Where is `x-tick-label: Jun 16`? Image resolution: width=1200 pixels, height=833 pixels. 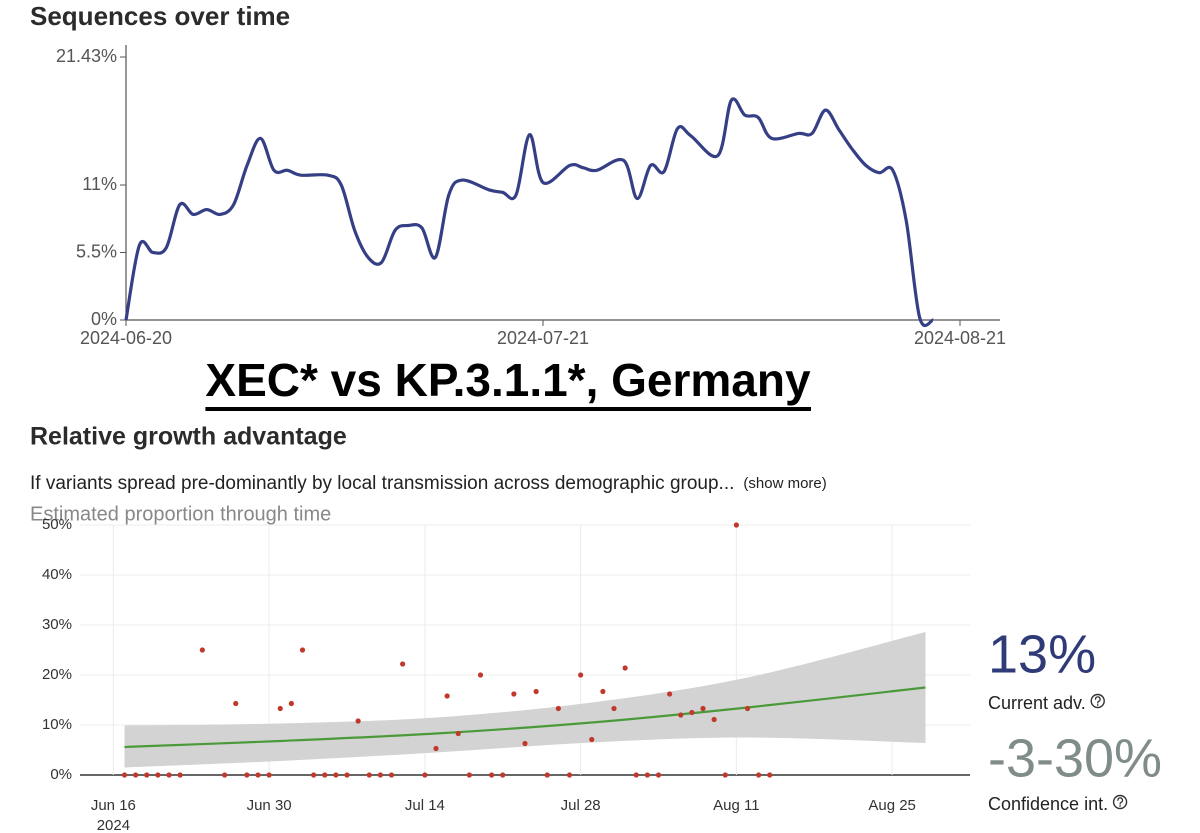
x-tick-label: Jun 16 is located at coordinates (113, 805).